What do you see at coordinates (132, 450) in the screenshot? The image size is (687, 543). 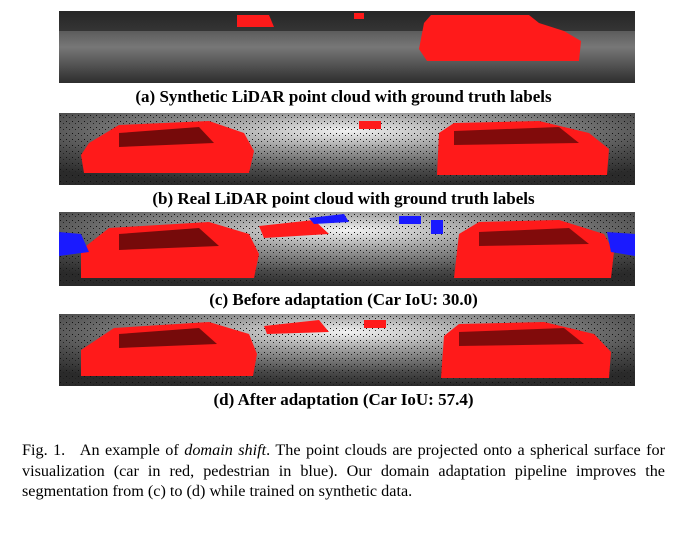 I see `caption-text-before: An example of` at bounding box center [132, 450].